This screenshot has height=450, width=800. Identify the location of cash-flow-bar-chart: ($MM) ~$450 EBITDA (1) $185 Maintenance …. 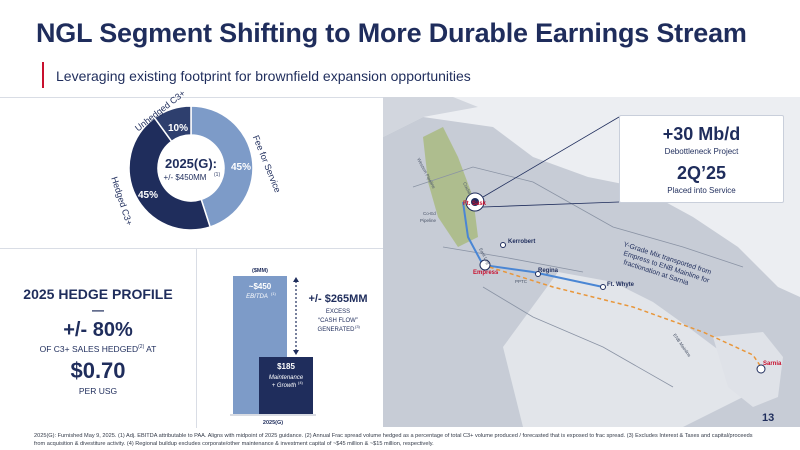
(299, 347).